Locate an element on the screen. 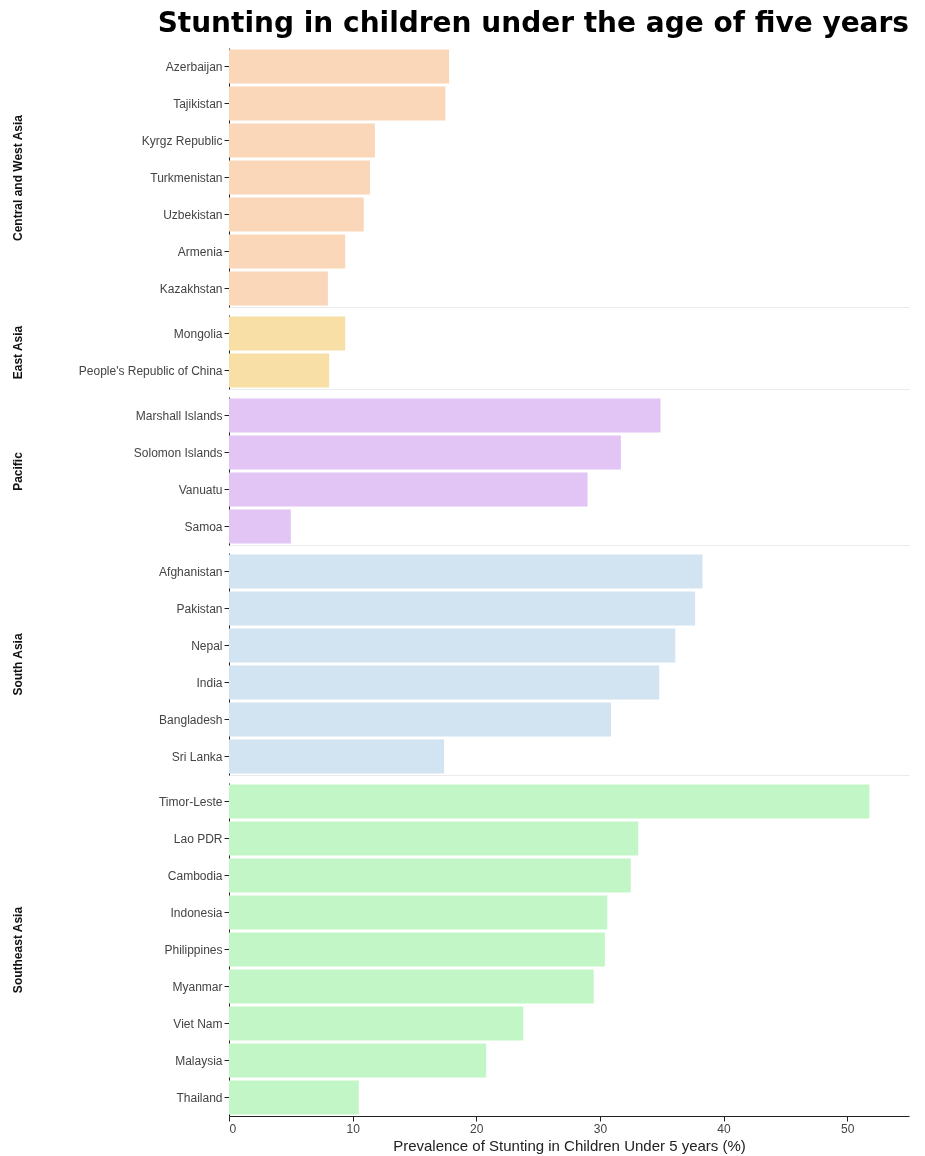 The height and width of the screenshot is (1156, 925). y-tick-label: People's Republic of China is located at coordinates (150, 370).